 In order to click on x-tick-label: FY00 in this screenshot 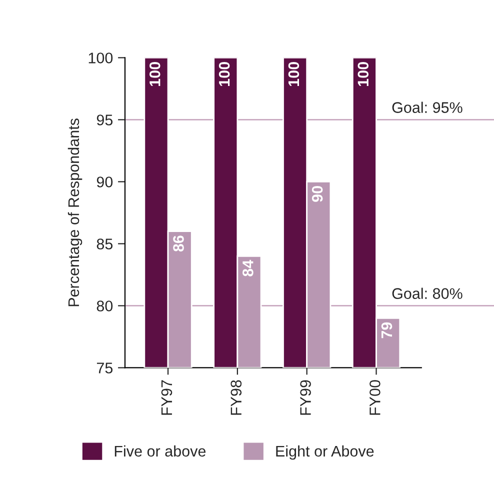, I will do `click(375, 397)`.